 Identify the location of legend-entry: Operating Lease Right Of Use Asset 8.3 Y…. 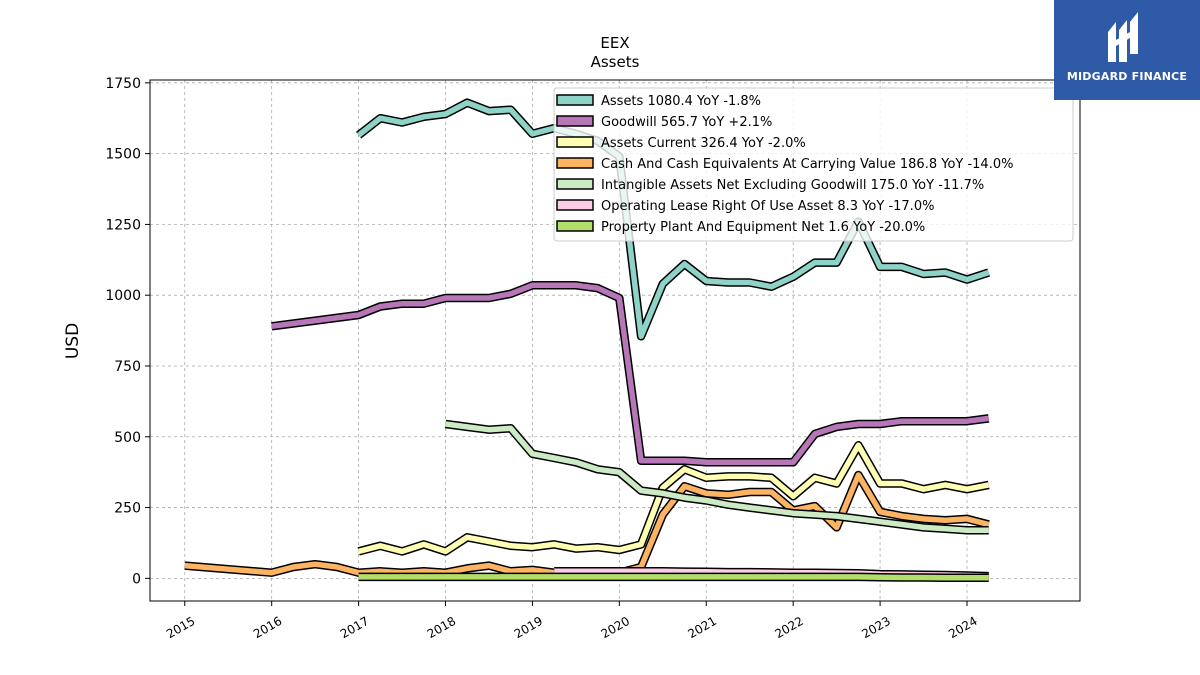
(767, 206).